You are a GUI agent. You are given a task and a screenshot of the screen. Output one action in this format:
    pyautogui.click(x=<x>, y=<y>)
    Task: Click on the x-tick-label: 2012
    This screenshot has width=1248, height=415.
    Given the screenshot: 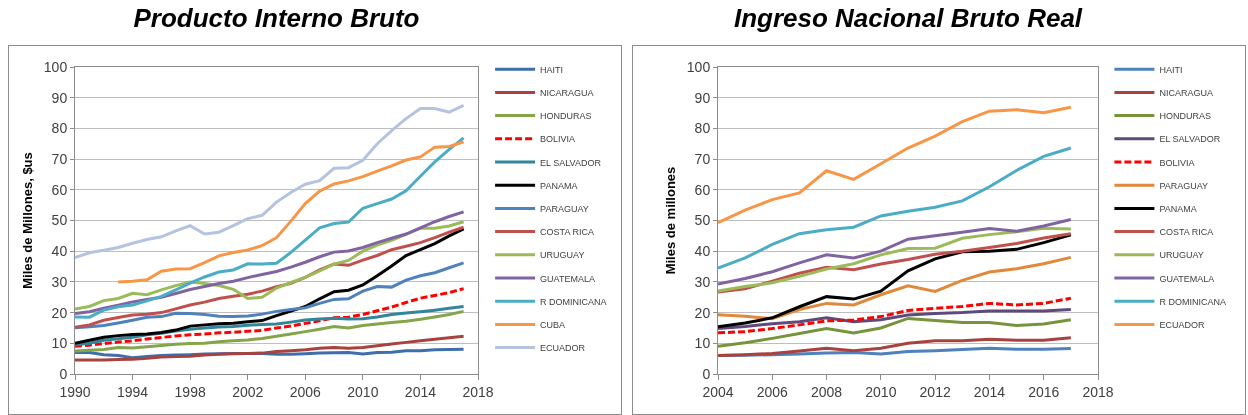 What is the action you would take?
    pyautogui.click(x=935, y=391)
    